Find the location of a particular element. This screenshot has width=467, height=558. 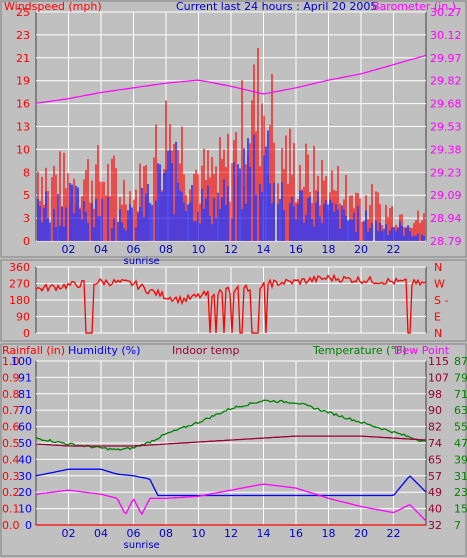

direction-right-tick: E is located at coordinates (437, 317).